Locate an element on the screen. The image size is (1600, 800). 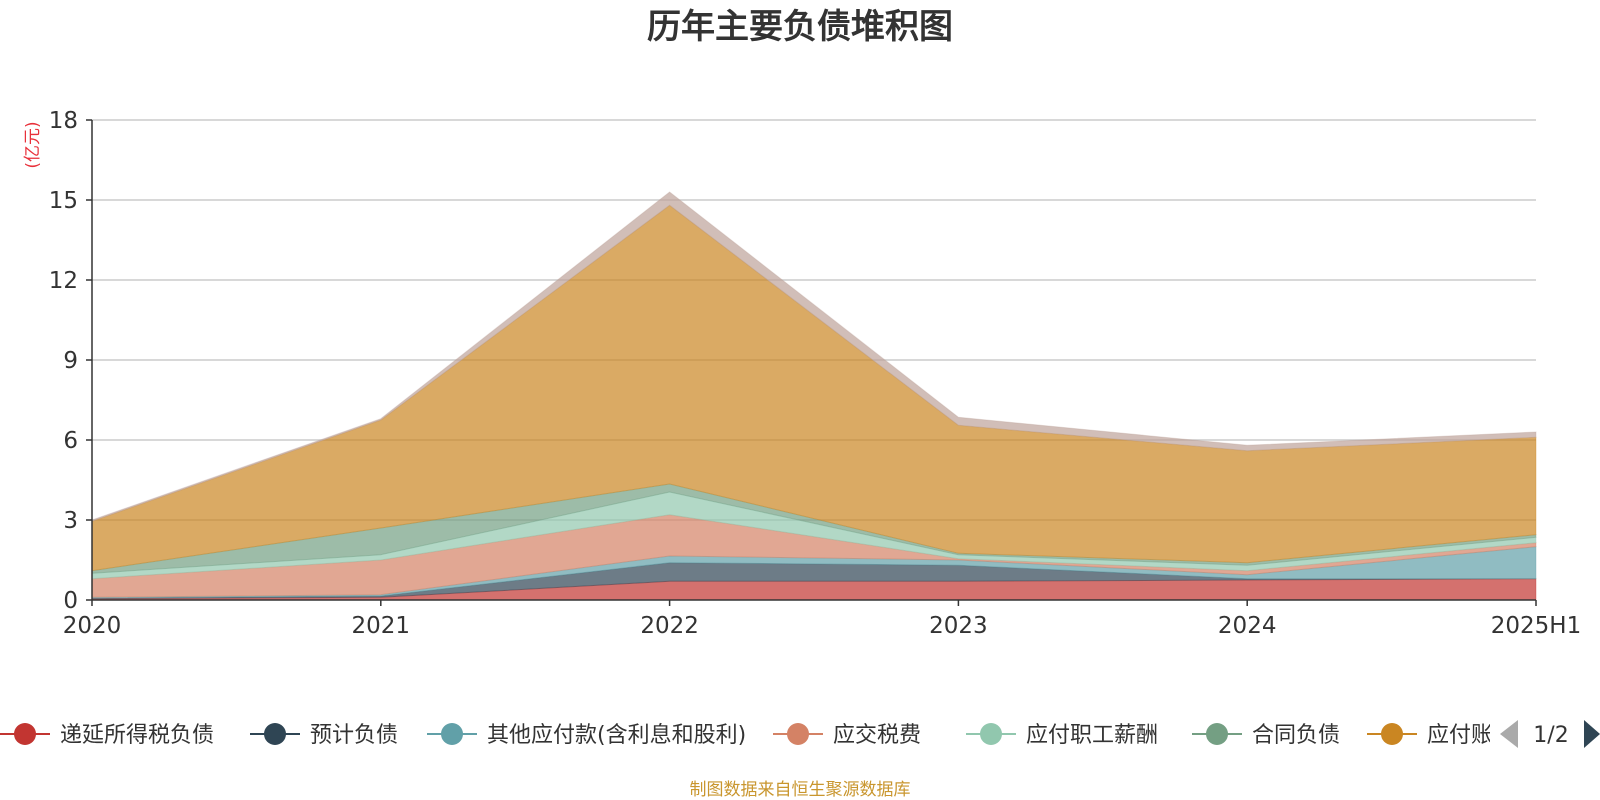
y-tick-label: 6 is located at coordinates (70, 441).